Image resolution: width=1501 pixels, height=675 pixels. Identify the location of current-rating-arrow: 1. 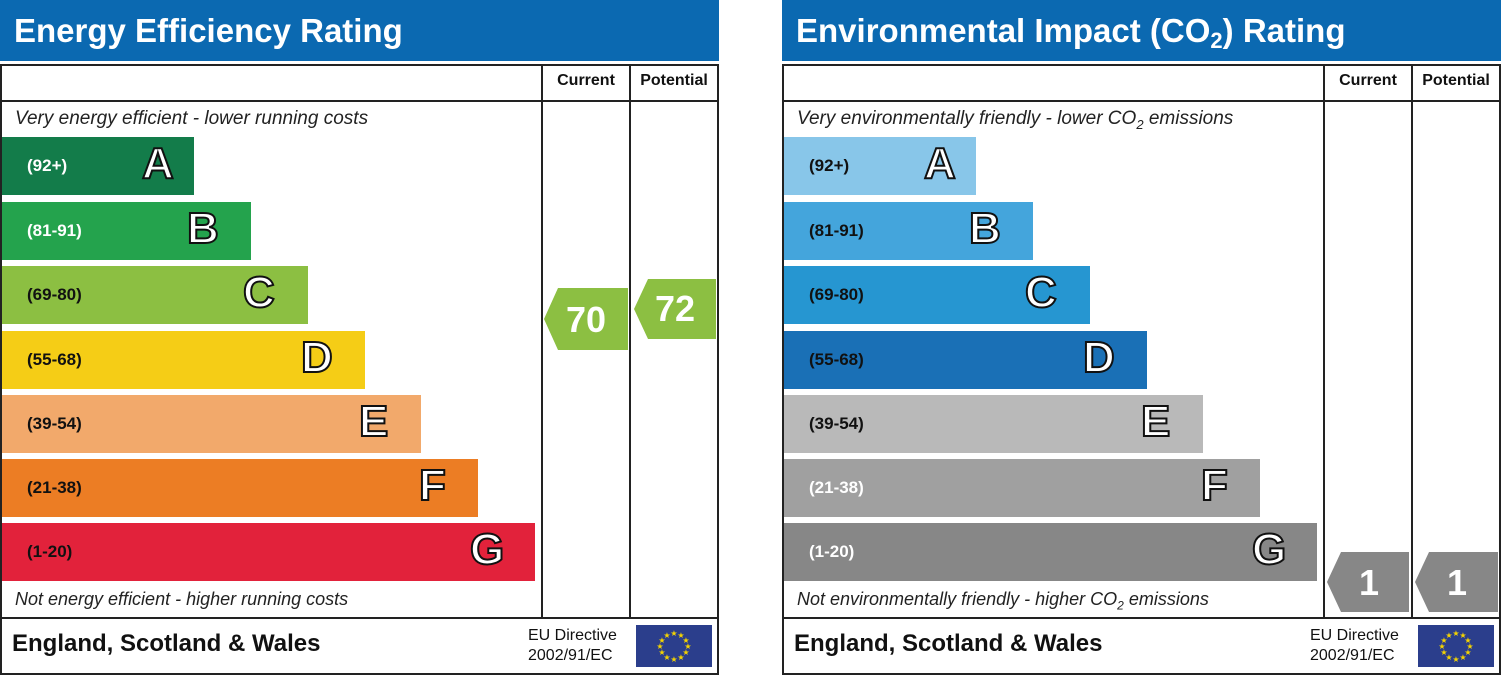
(1368, 582).